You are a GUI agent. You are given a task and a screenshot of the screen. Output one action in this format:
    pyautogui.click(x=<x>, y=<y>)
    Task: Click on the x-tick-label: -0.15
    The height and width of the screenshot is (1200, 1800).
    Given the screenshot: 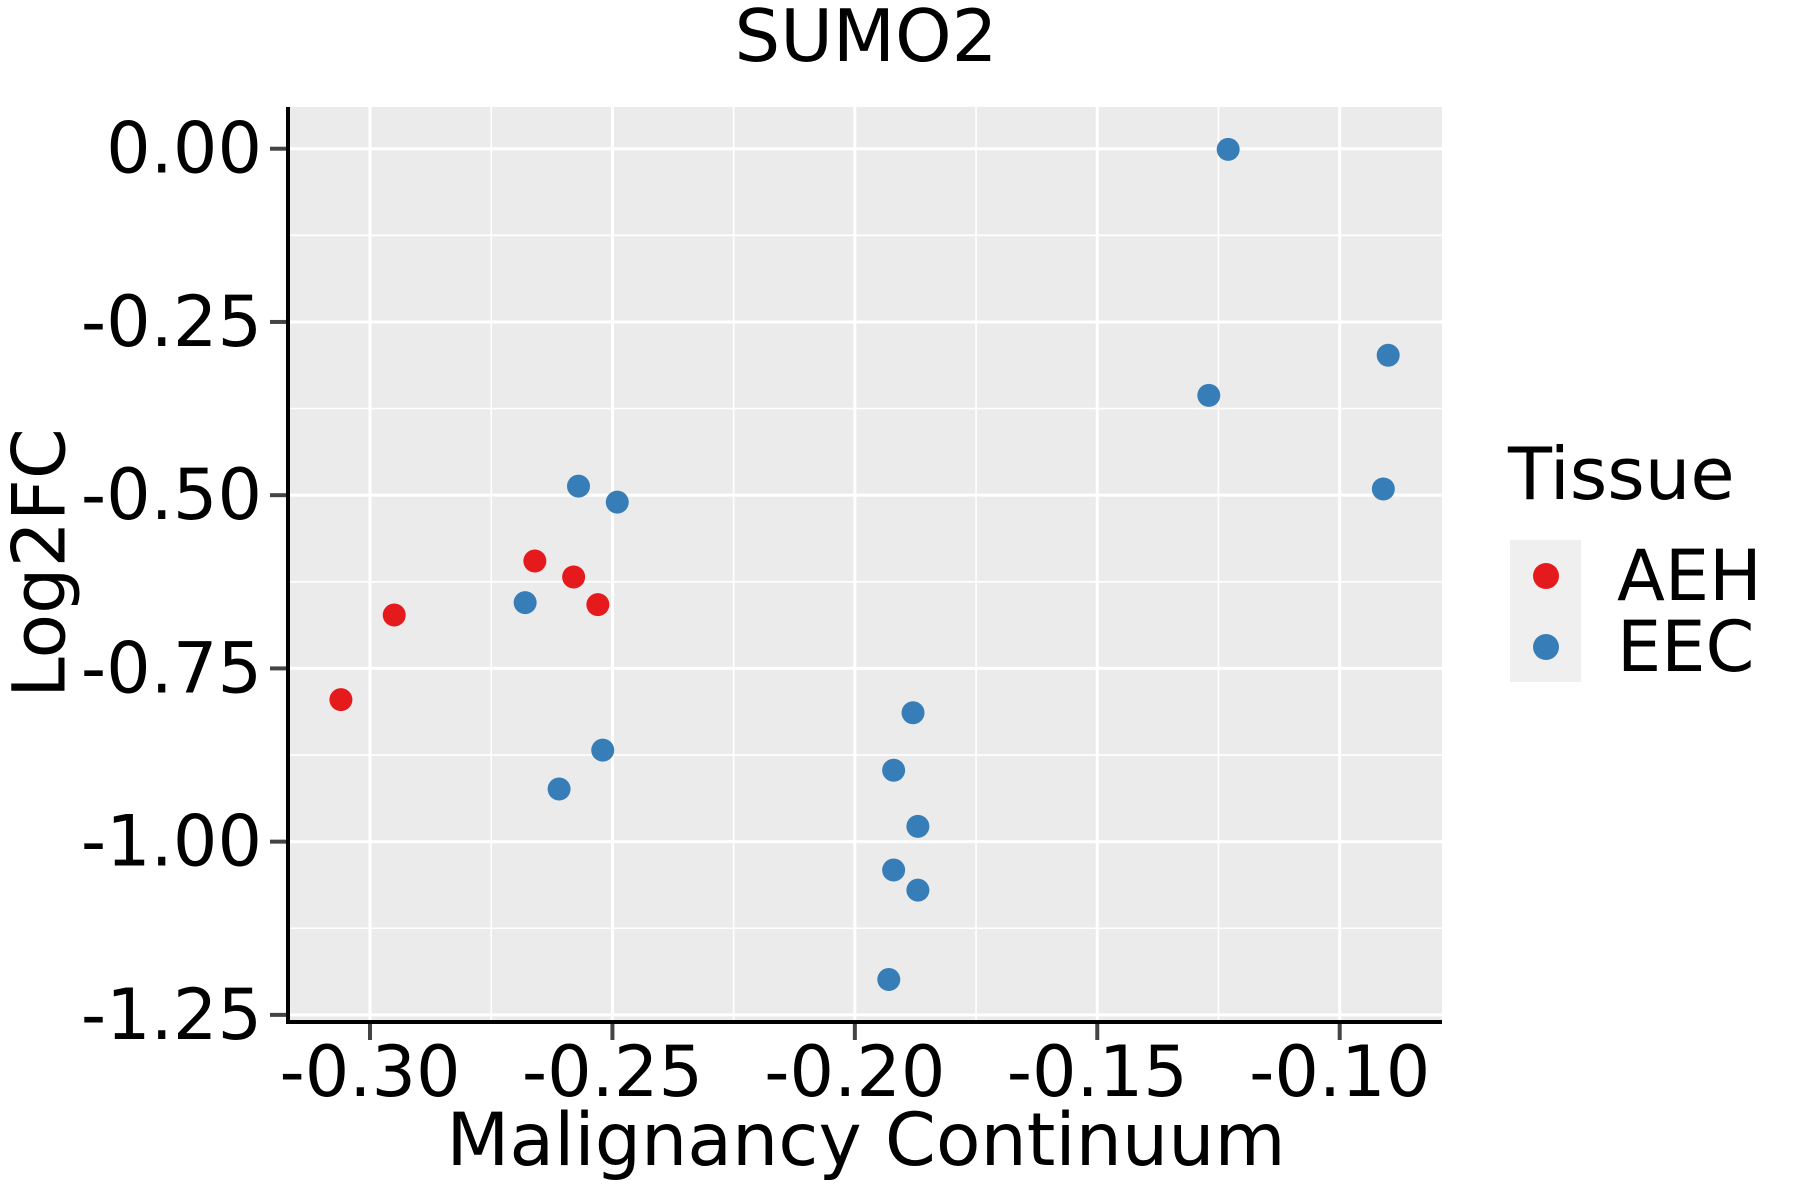 What is the action you would take?
    pyautogui.click(x=1097, y=1072)
    